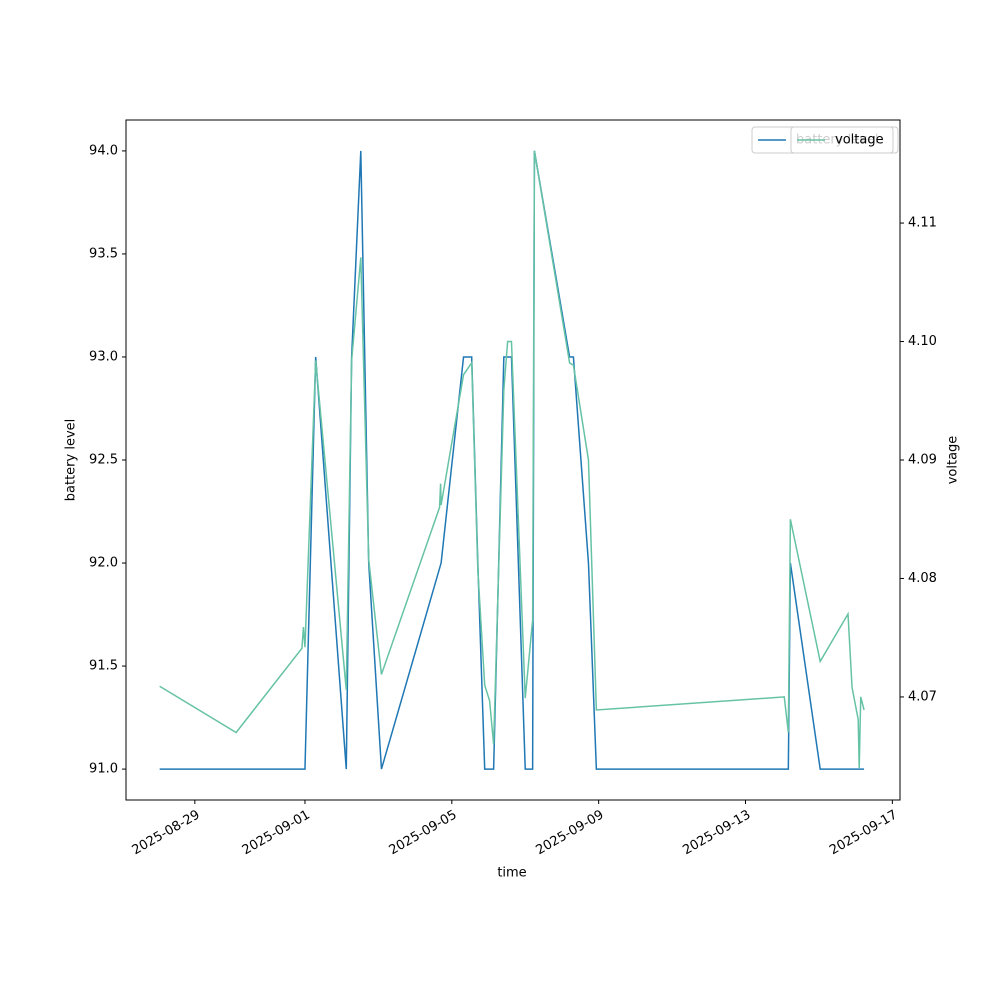  Describe the element at coordinates (103, 563) in the screenshot. I see `y-tick-label: 92.0` at that location.